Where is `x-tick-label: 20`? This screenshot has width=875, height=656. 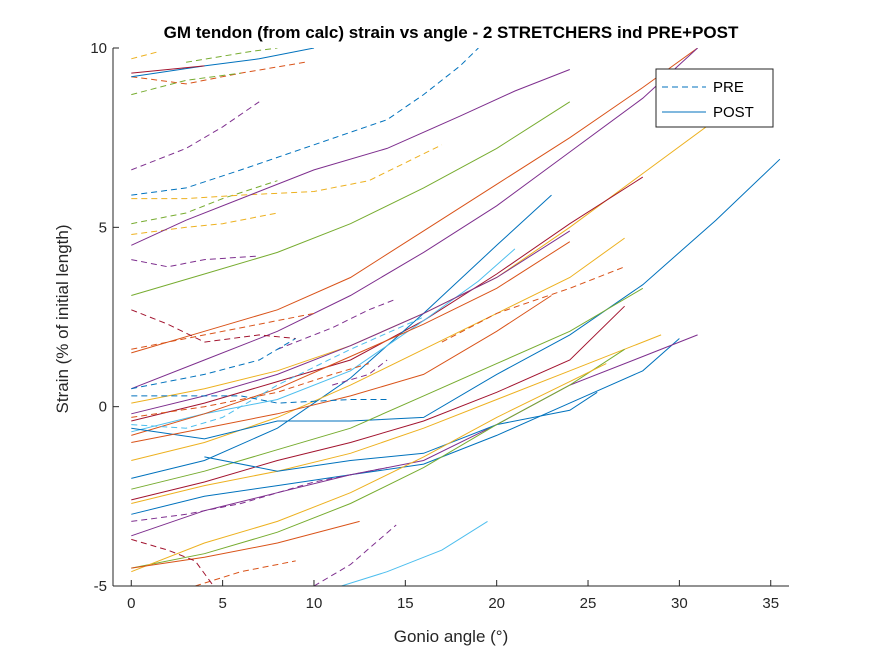 x-tick-label: 20 is located at coordinates (496, 603).